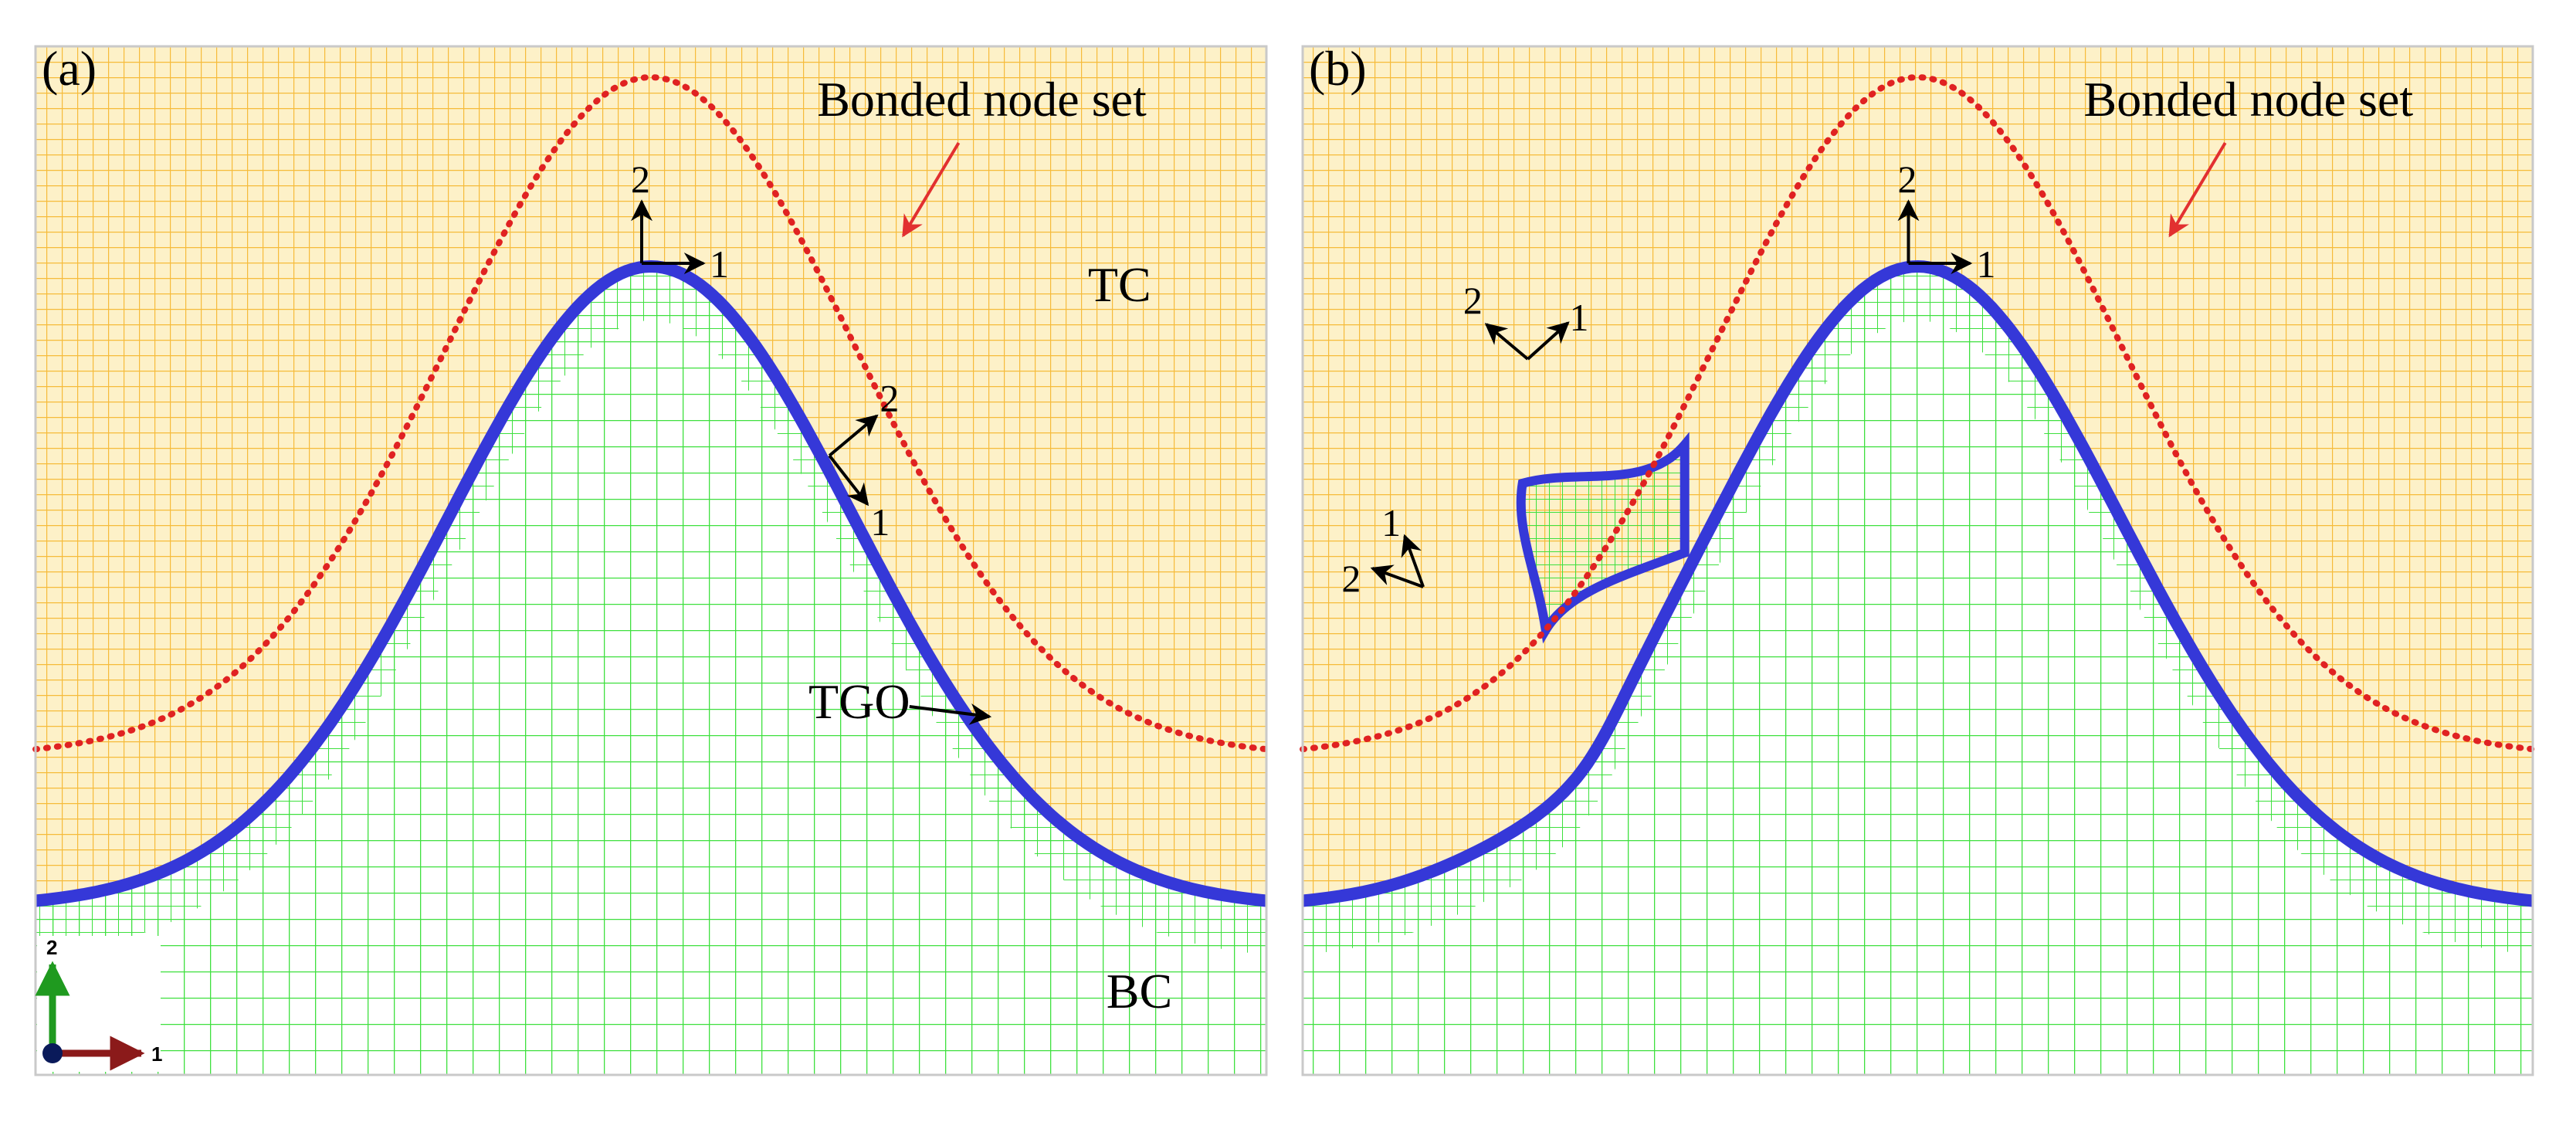  Describe the element at coordinates (69, 68) in the screenshot. I see `panel-label: (a)` at that location.